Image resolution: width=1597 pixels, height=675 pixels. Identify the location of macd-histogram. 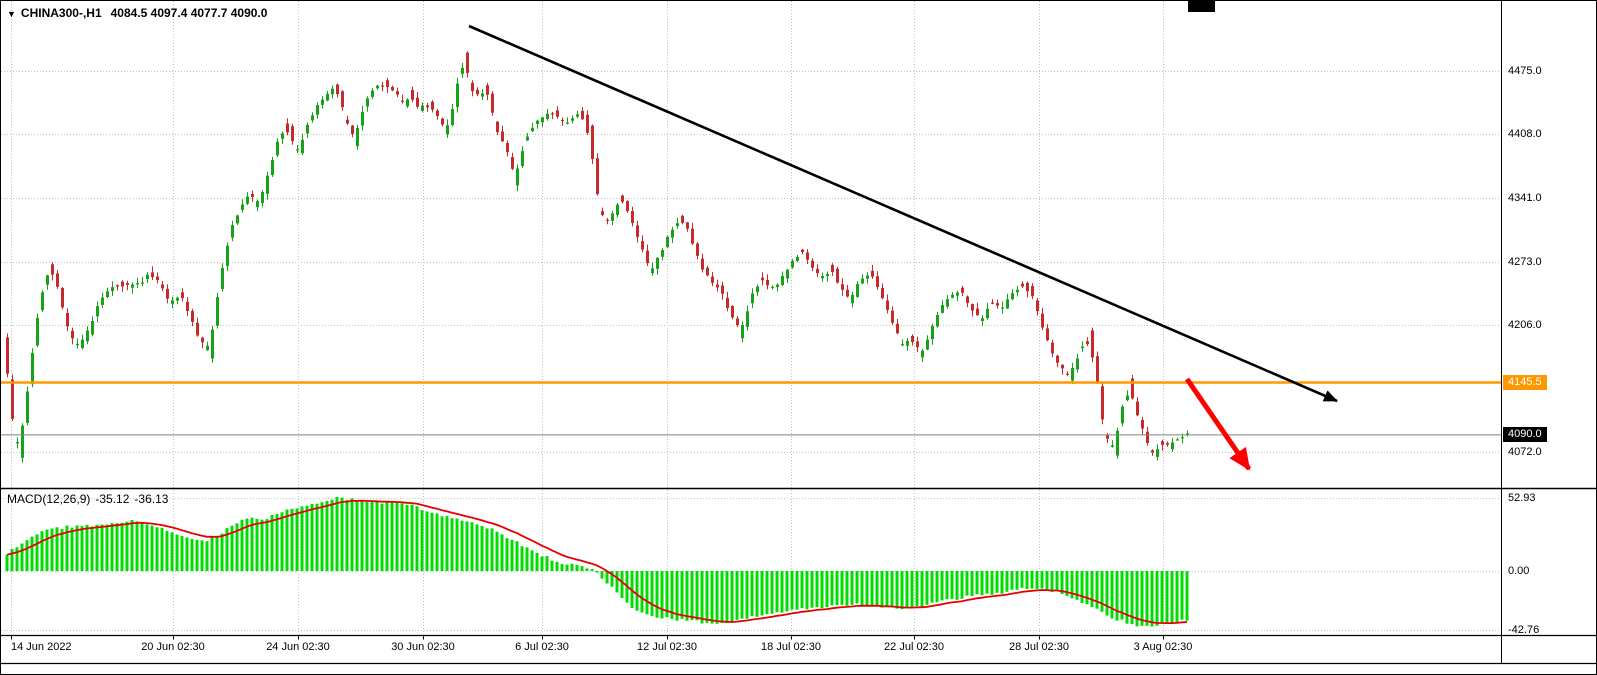
(597, 561).